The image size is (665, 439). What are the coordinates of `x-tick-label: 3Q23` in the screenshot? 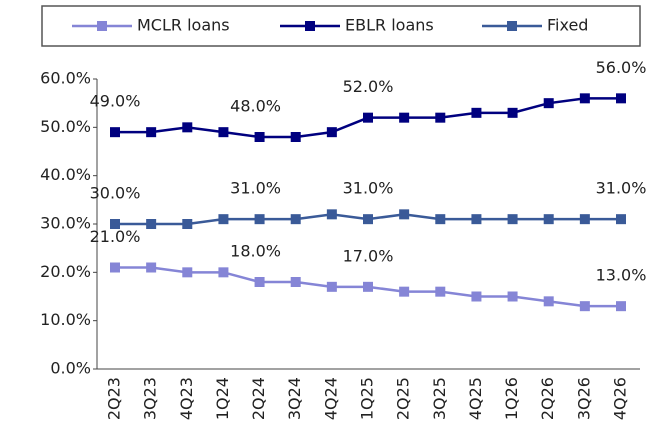 It's located at (150, 398).